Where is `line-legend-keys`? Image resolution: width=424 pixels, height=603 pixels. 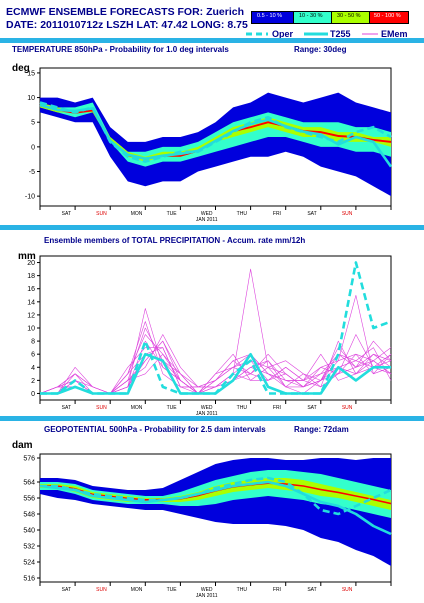
line-legend-keys is located at coordinates (312, 34).